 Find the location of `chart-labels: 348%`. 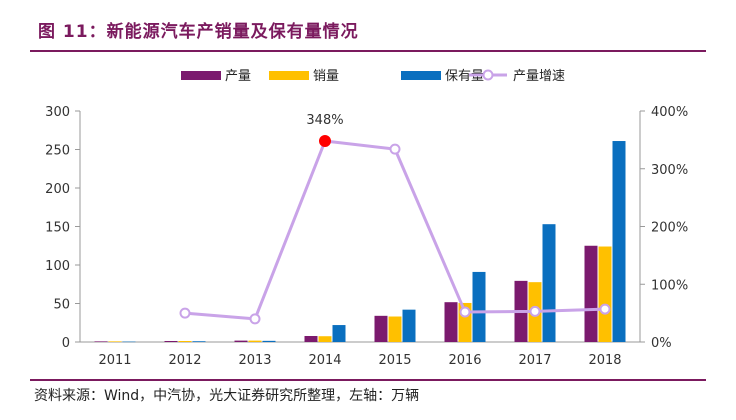

chart-labels: 348% is located at coordinates (324, 120).